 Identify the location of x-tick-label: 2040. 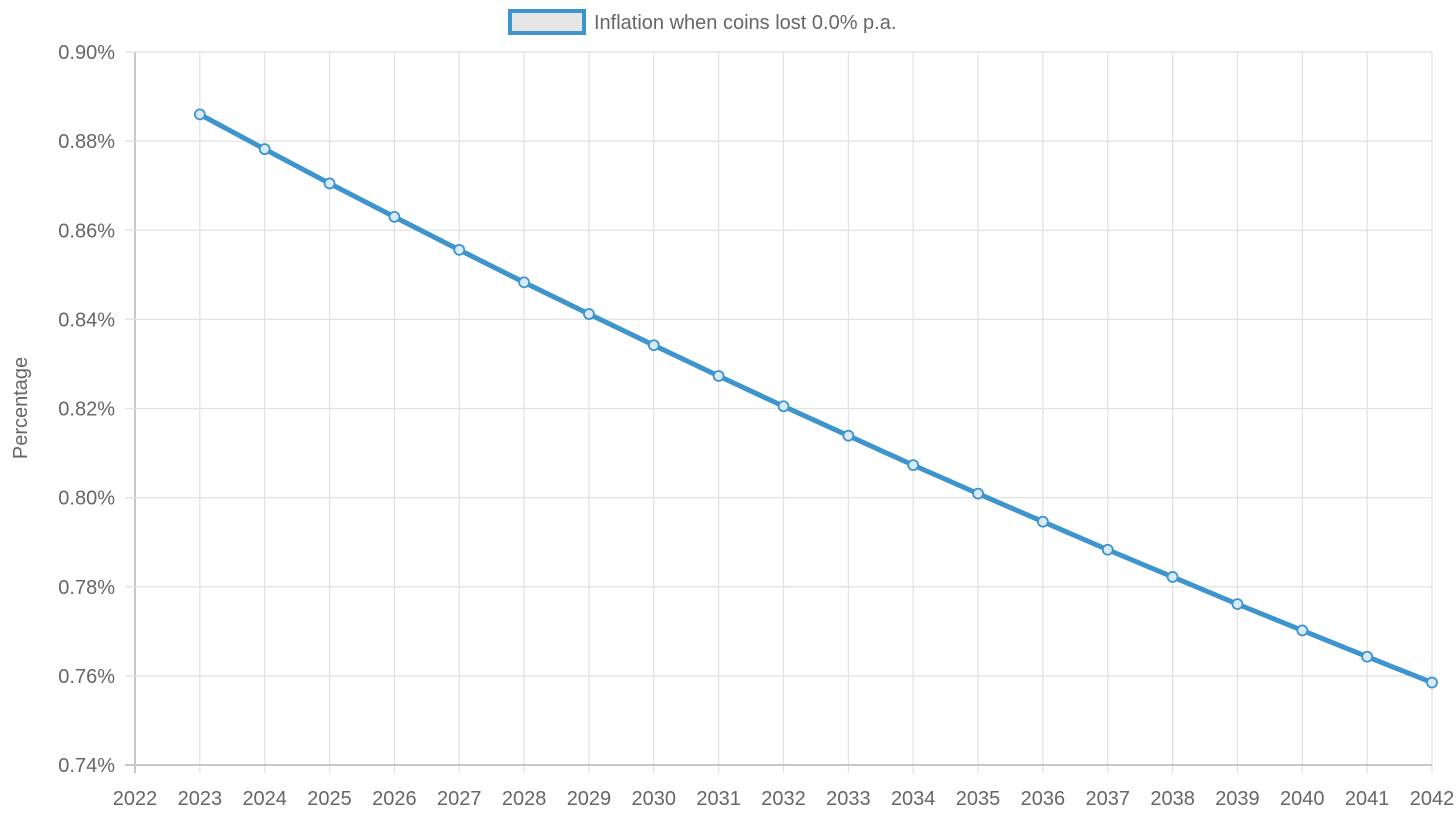
(1302, 799).